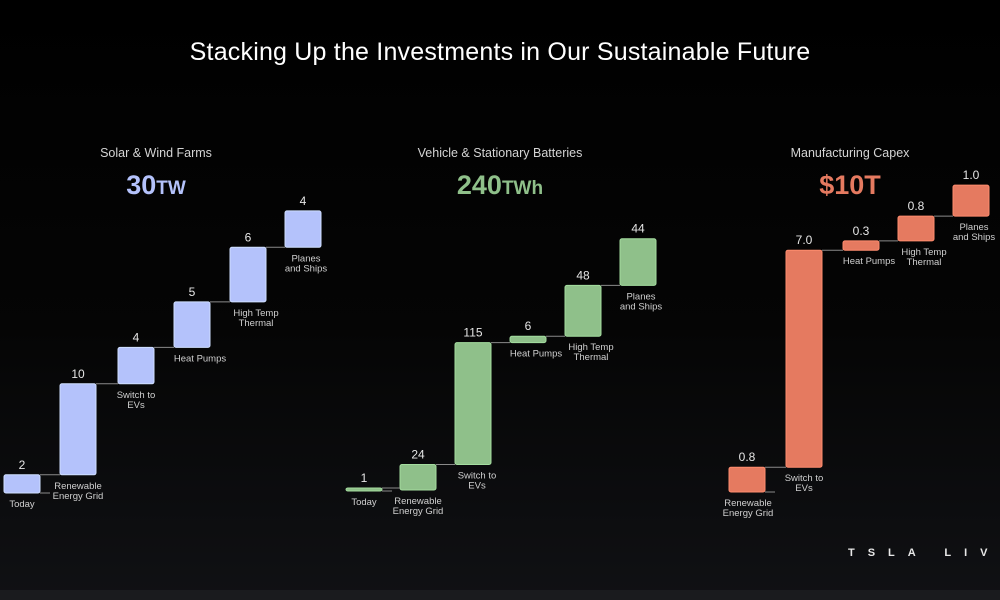 The height and width of the screenshot is (600, 1000). What do you see at coordinates (22, 465) in the screenshot?
I see `value-label: 2` at bounding box center [22, 465].